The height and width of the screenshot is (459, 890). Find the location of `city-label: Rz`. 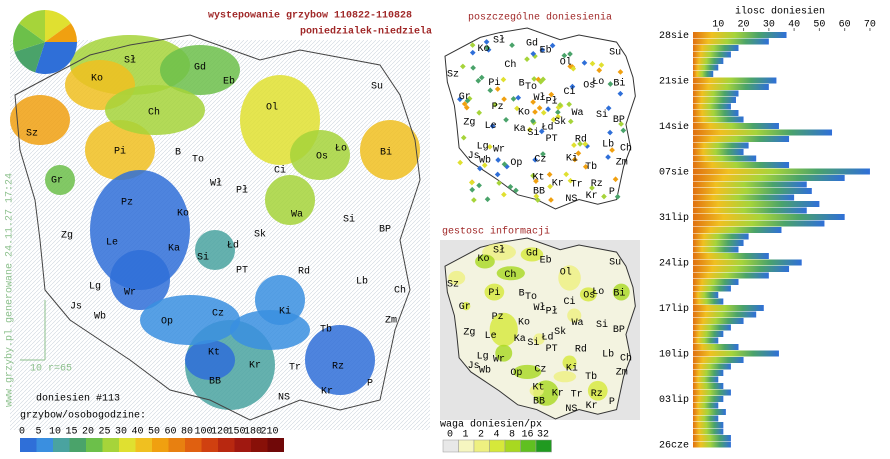

city-label: Rz is located at coordinates (597, 394).